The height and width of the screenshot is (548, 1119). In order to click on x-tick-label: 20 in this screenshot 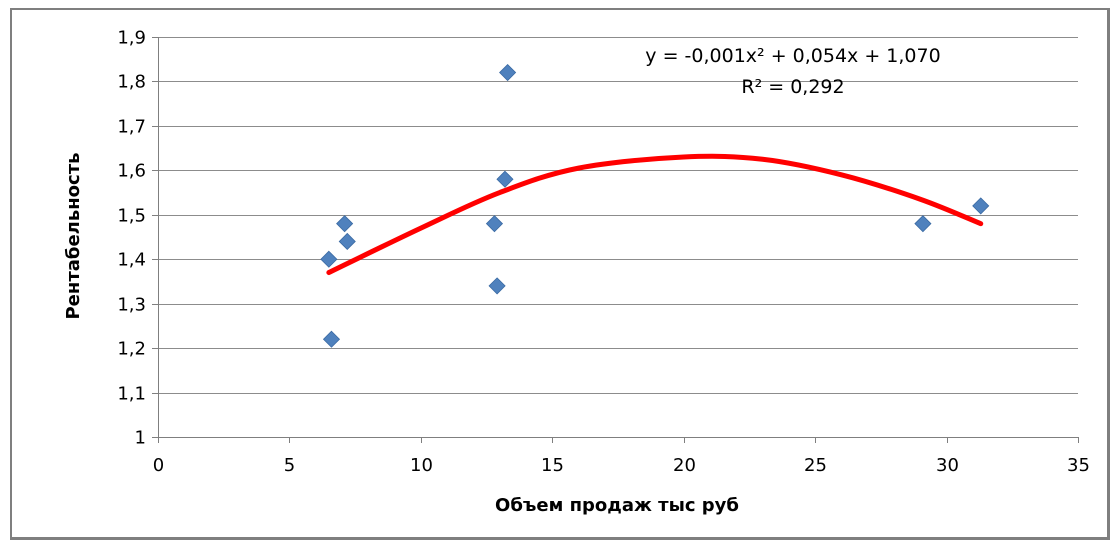, I will do `click(684, 465)`.